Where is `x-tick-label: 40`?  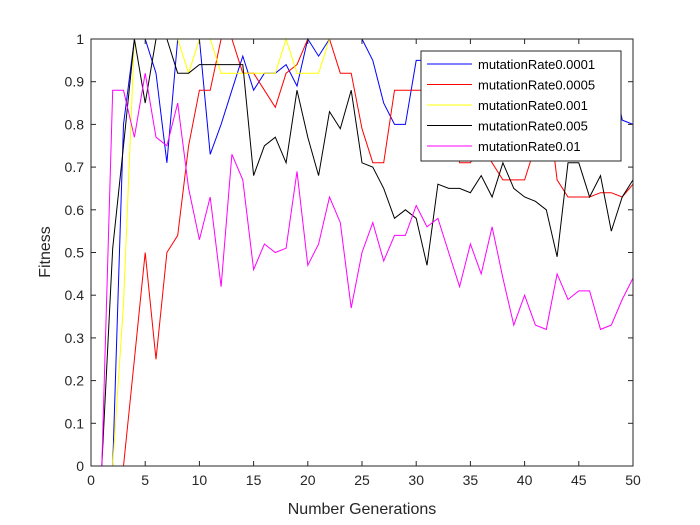 x-tick-label: 40 is located at coordinates (525, 480).